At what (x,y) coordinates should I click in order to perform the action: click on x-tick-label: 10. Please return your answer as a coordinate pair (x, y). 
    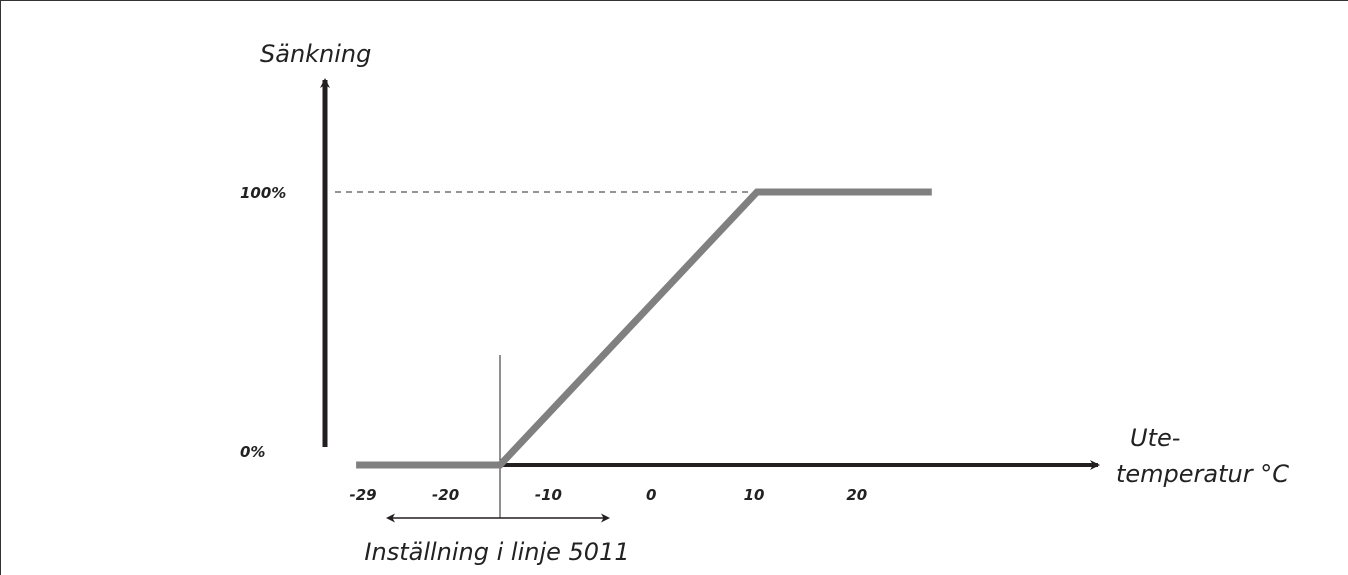
    Looking at the image, I should click on (754, 495).